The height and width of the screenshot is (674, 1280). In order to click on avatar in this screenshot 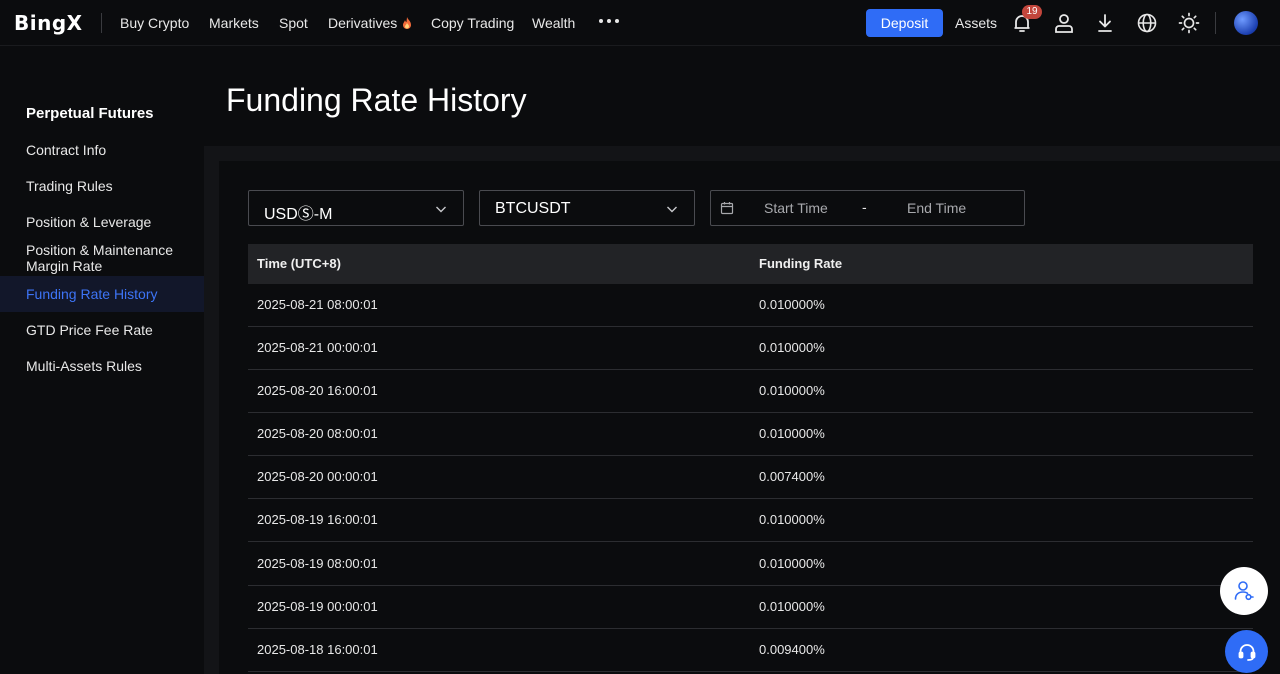, I will do `click(1246, 23)`.